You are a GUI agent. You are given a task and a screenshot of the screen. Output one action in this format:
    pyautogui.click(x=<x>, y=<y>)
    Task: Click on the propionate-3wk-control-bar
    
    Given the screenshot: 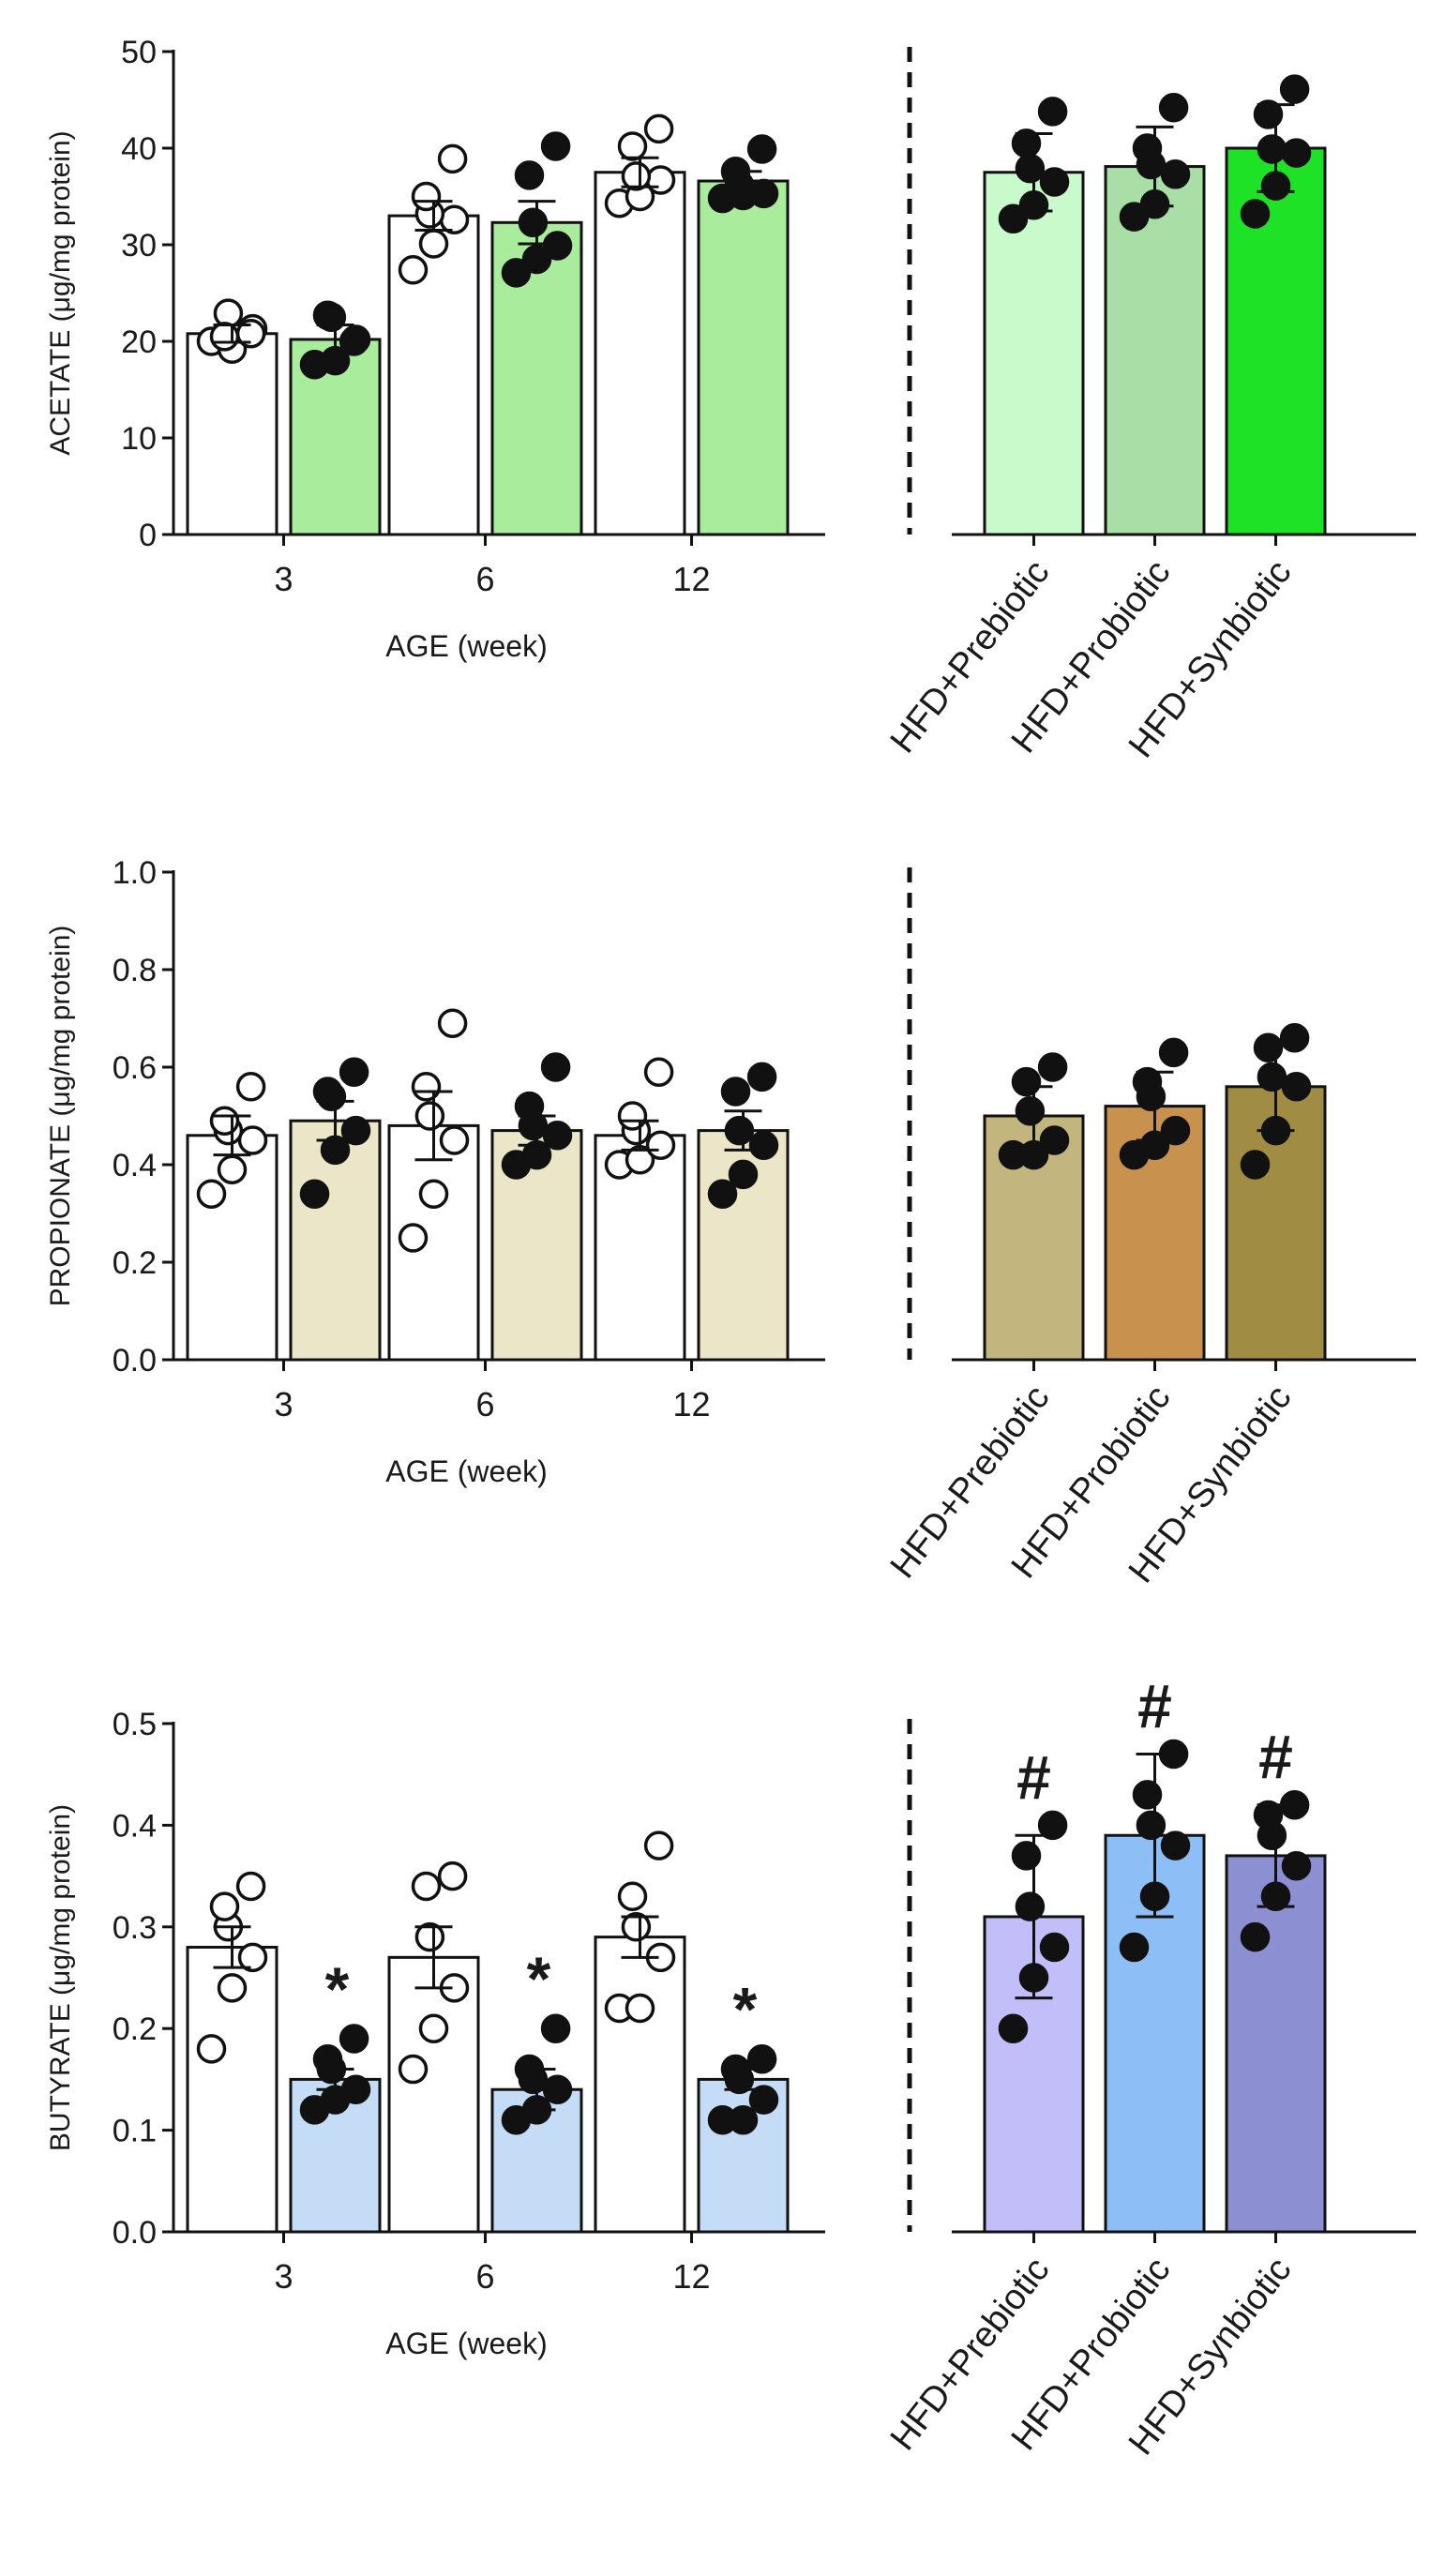 What is the action you would take?
    pyautogui.click(x=232, y=1248)
    